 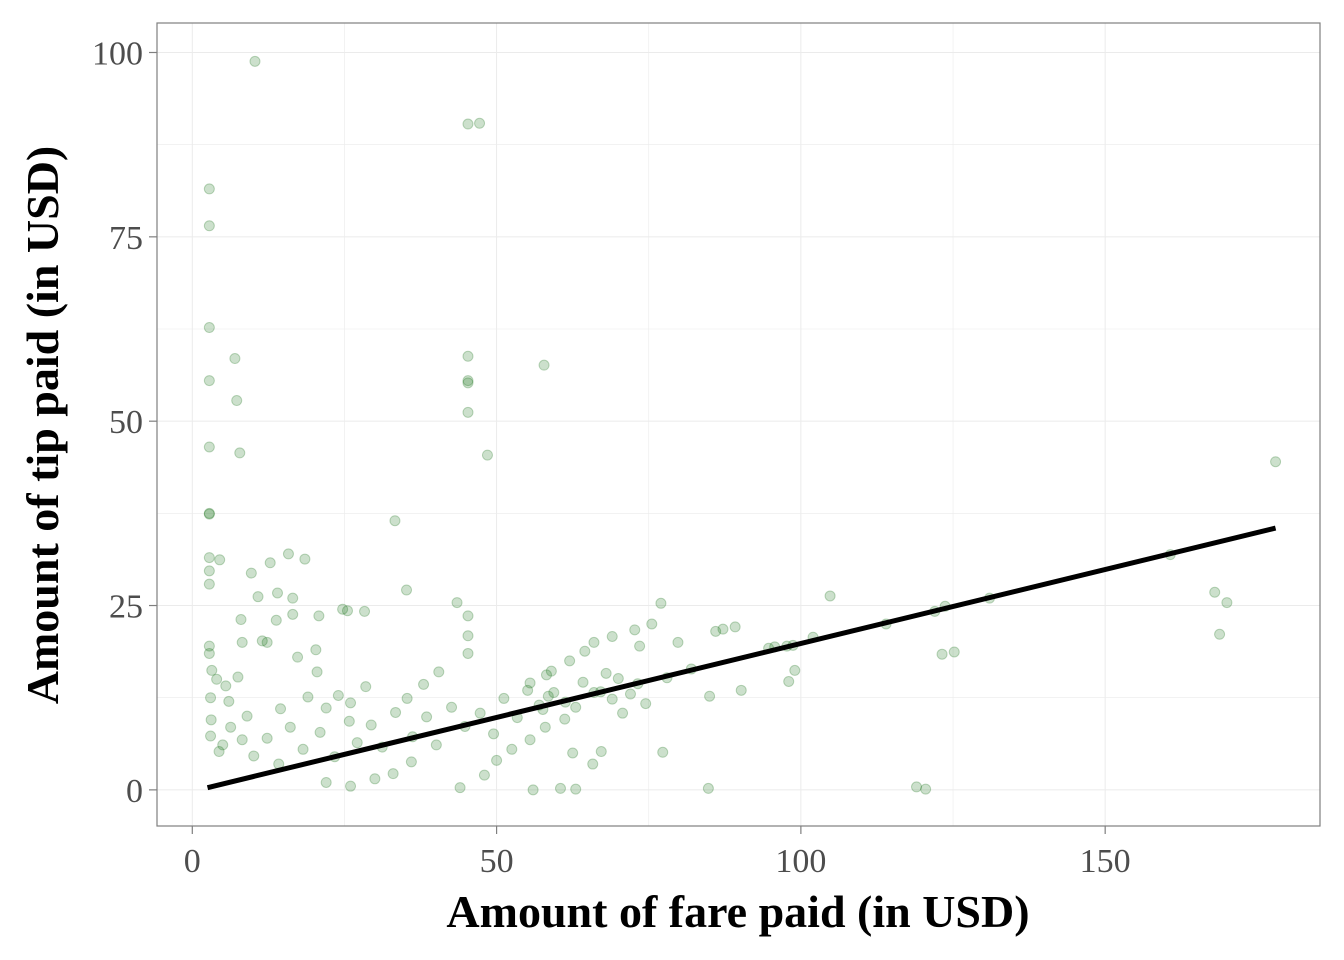 What do you see at coordinates (192, 861) in the screenshot?
I see `x-tick-label: 0` at bounding box center [192, 861].